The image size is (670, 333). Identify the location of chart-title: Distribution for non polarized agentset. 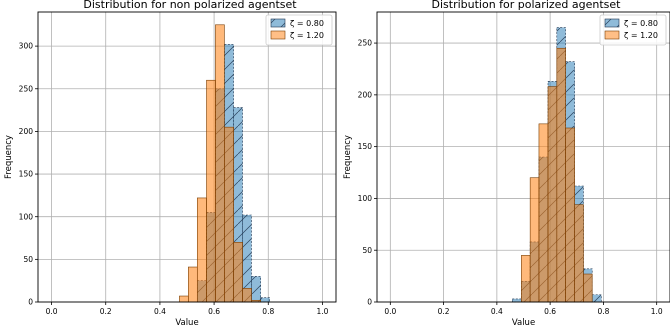
(190, 5).